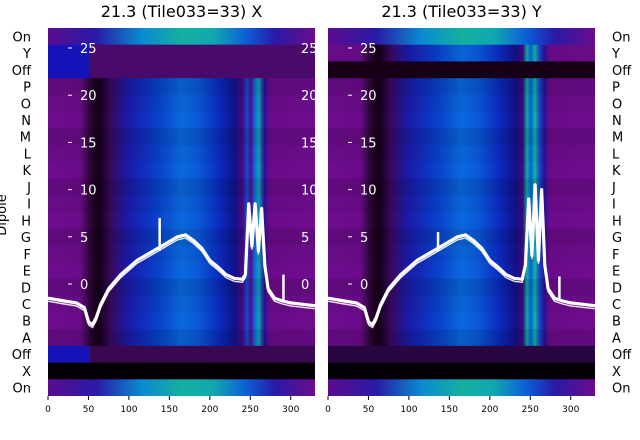 The width and height of the screenshot is (640, 440). Describe the element at coordinates (69, 354) in the screenshot. I see `row-off-block` at that location.